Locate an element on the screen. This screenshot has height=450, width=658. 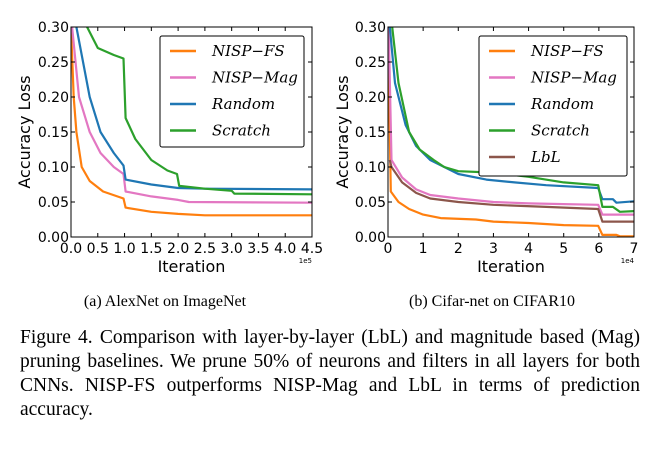
x-tick-label: 2.0 is located at coordinates (178, 249).